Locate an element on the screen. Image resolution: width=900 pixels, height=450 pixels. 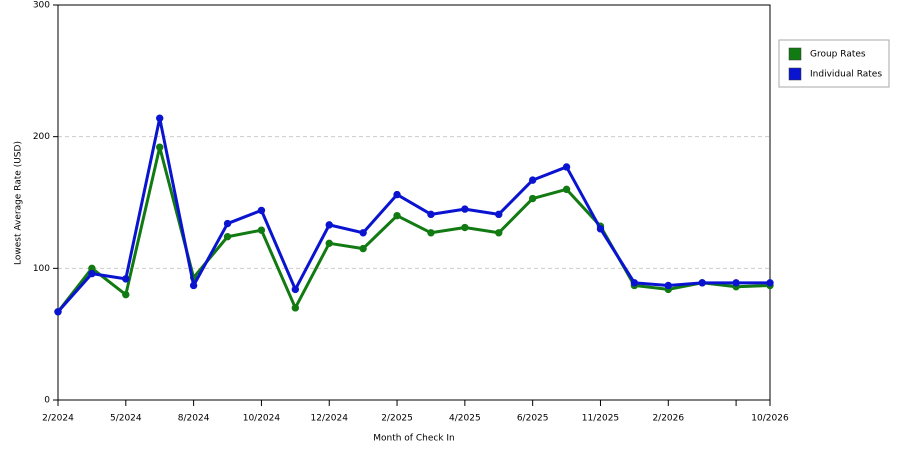
y-axis-label: Lowest Average Rate (USD) is located at coordinates (19, 203).